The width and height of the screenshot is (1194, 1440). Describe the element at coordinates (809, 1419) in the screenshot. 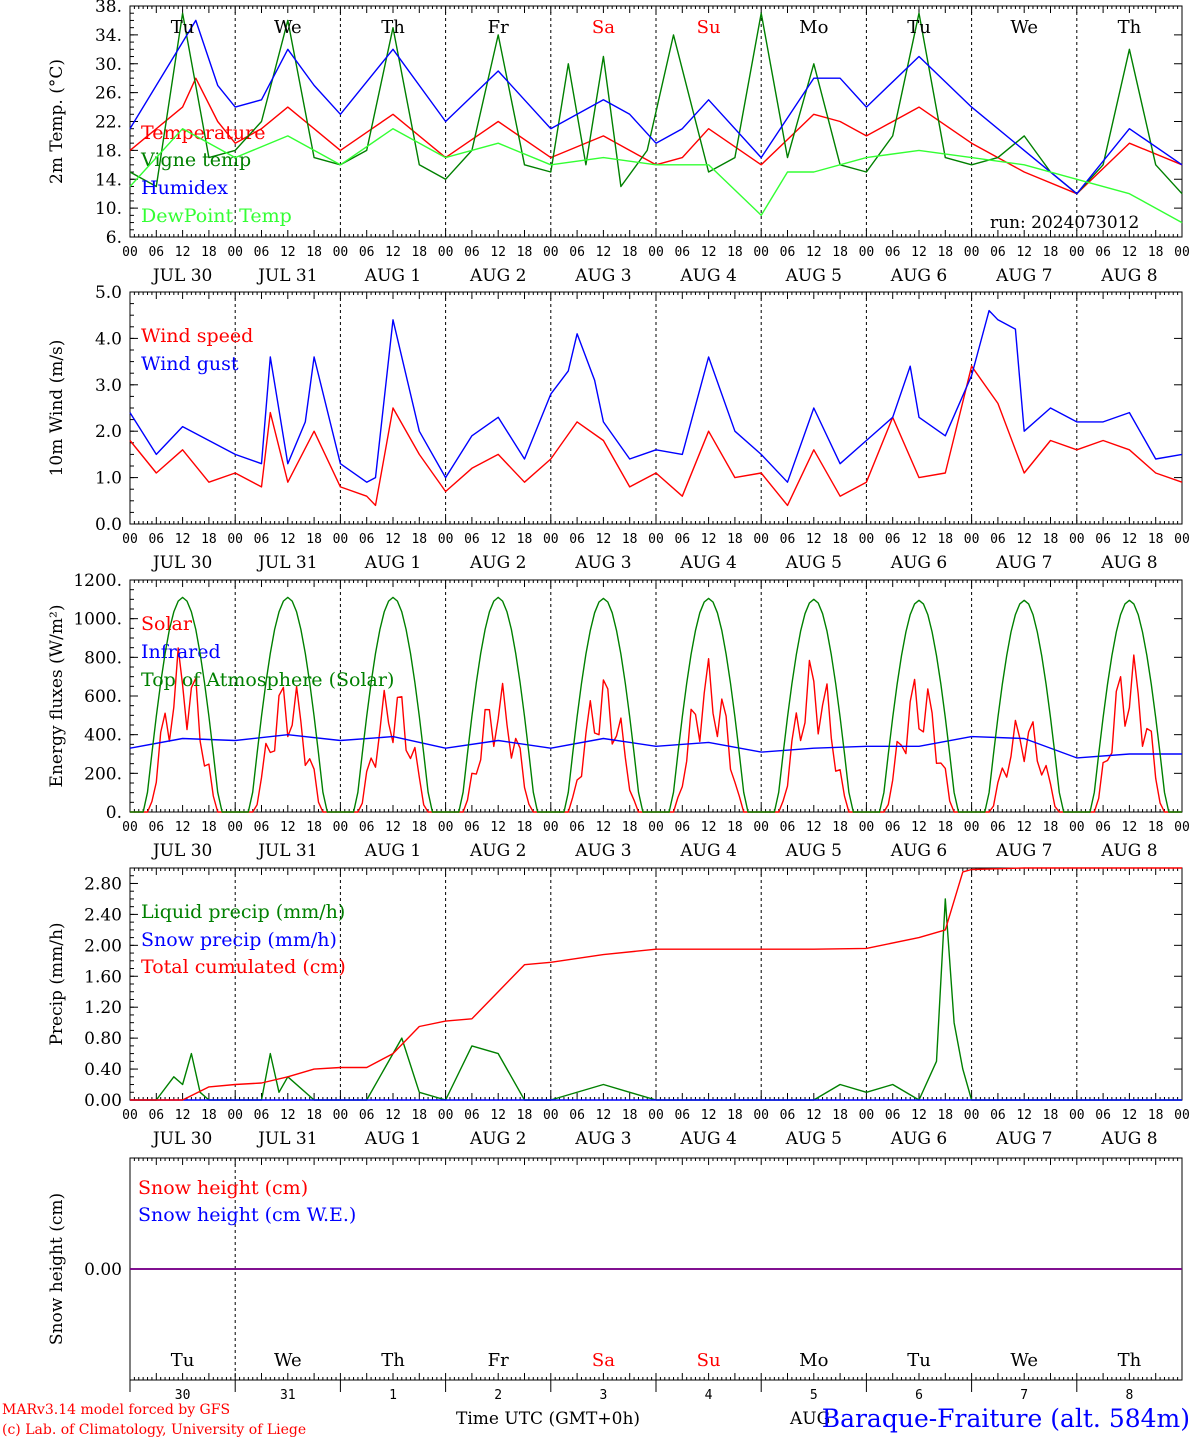

I see `month-label: AUG` at that location.